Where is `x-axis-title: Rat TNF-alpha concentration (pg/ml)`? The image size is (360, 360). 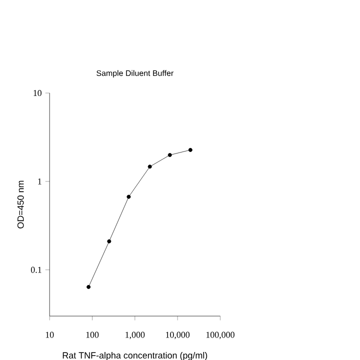 x-axis-title: Rat TNF-alpha concentration (pg/ml) is located at coordinates (135, 356).